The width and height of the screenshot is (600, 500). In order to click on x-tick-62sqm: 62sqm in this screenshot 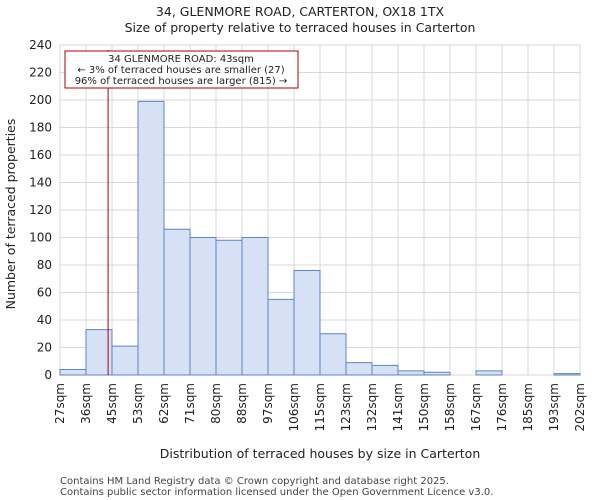, I will do `click(164, 403)`.